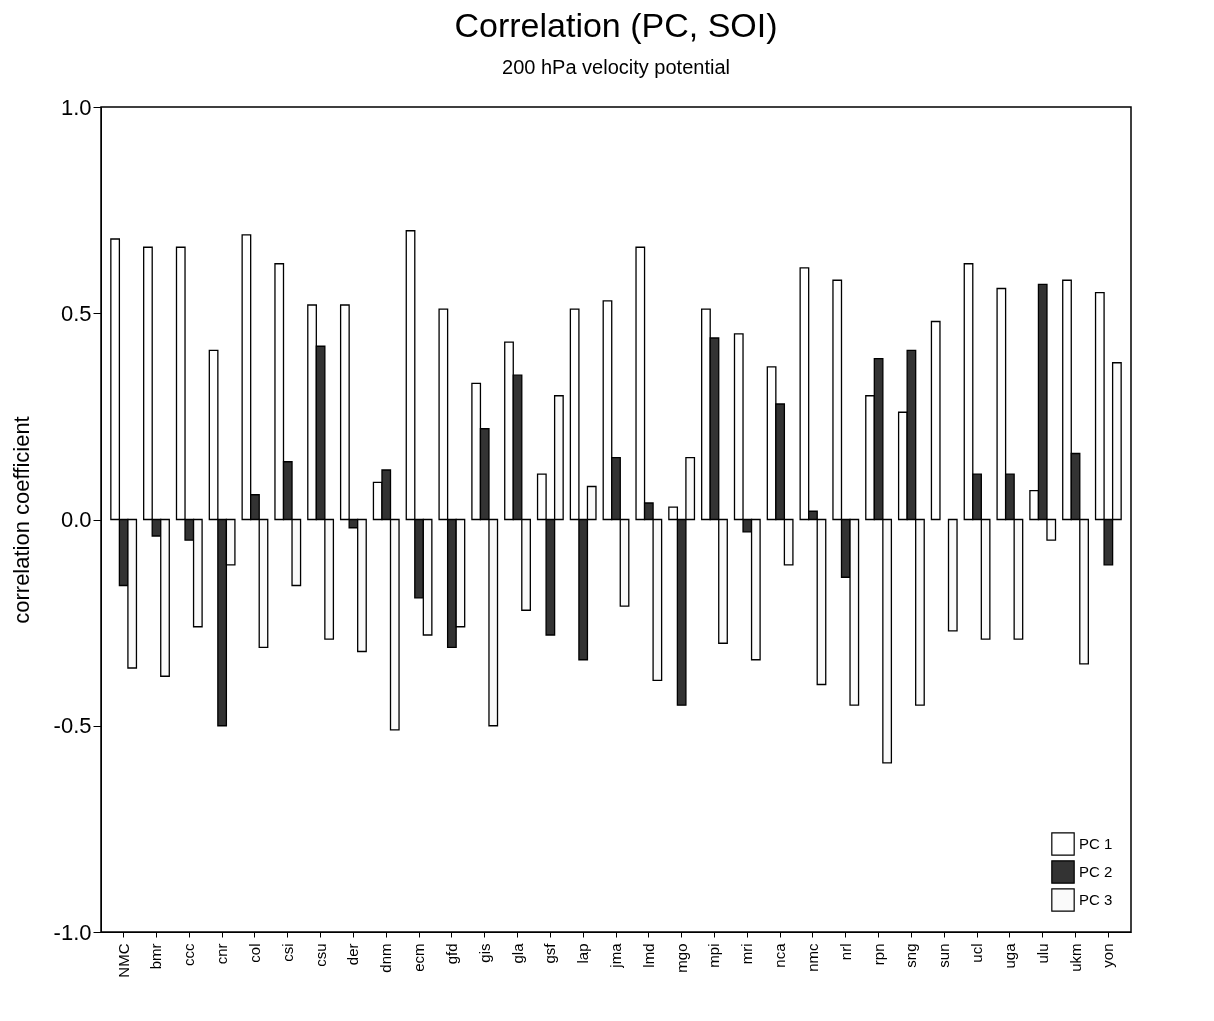 The width and height of the screenshot is (1214, 1021). Describe the element at coordinates (287, 952) in the screenshot. I see `x-tick-label: csi` at that location.